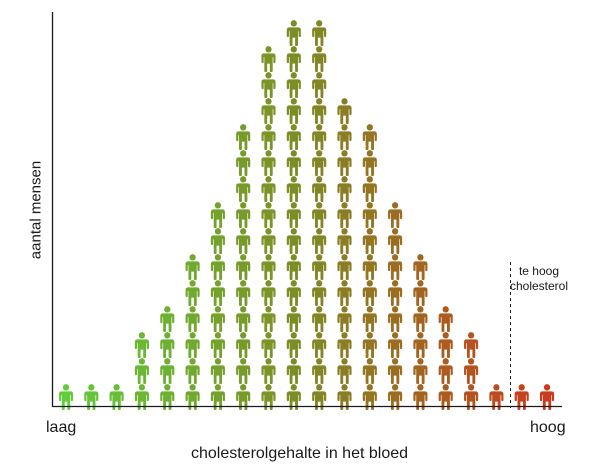  Describe the element at coordinates (299, 453) in the screenshot. I see `x-axis-label: cholesterolgehalte in het bloed` at that location.